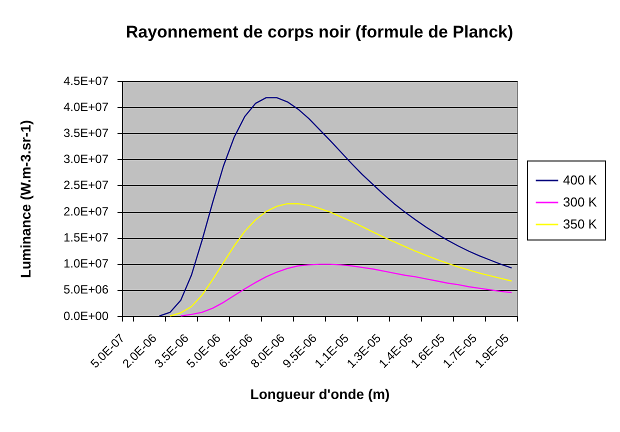 This screenshot has height=432, width=620. Describe the element at coordinates (580, 224) in the screenshot. I see `legend-label: 350 K` at that location.